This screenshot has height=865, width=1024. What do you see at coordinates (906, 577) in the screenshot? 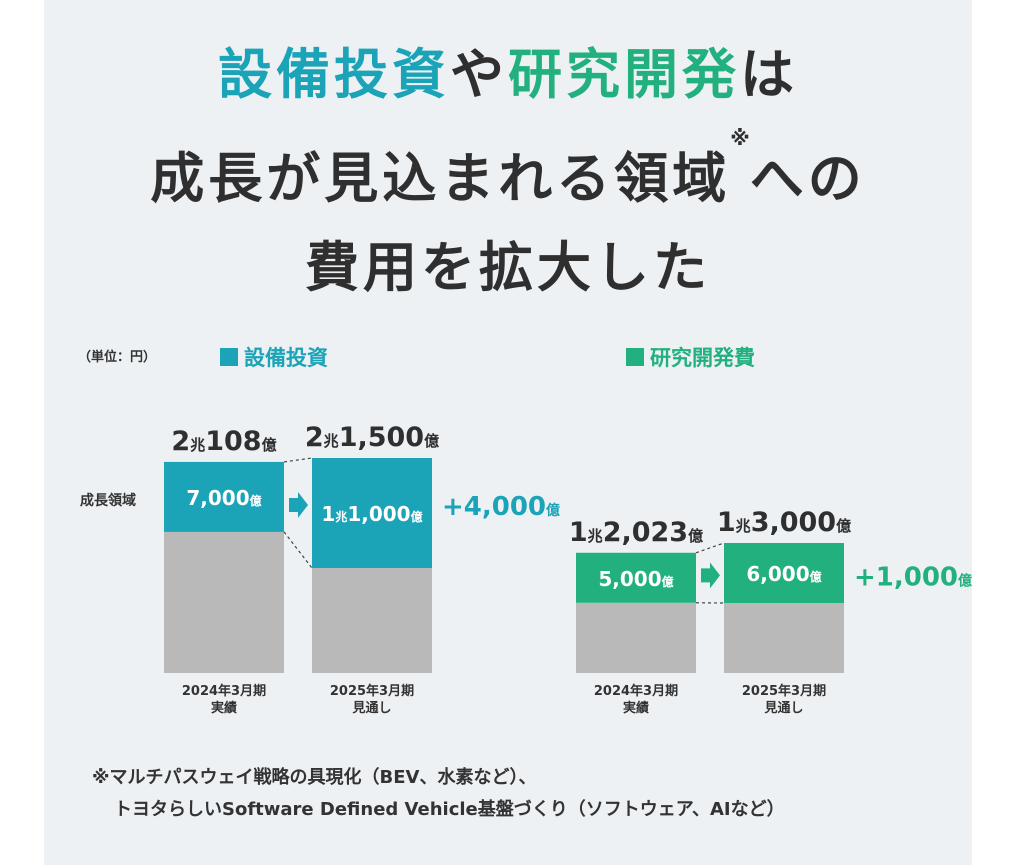
I see `rnd-delta-number: +1,000` at bounding box center [906, 577].